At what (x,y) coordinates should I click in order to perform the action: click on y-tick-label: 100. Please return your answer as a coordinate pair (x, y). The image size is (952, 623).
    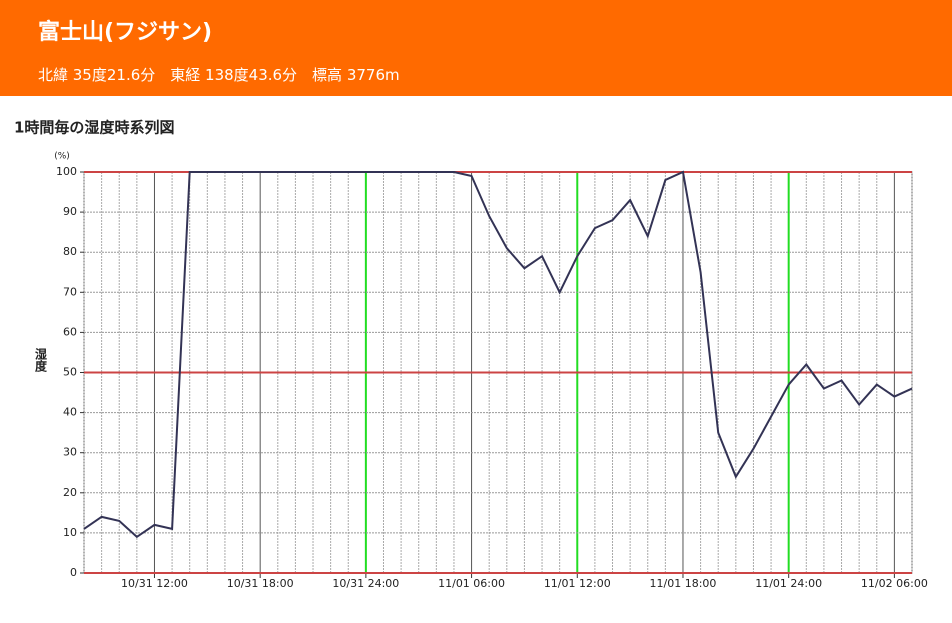
    Looking at the image, I should click on (66, 171).